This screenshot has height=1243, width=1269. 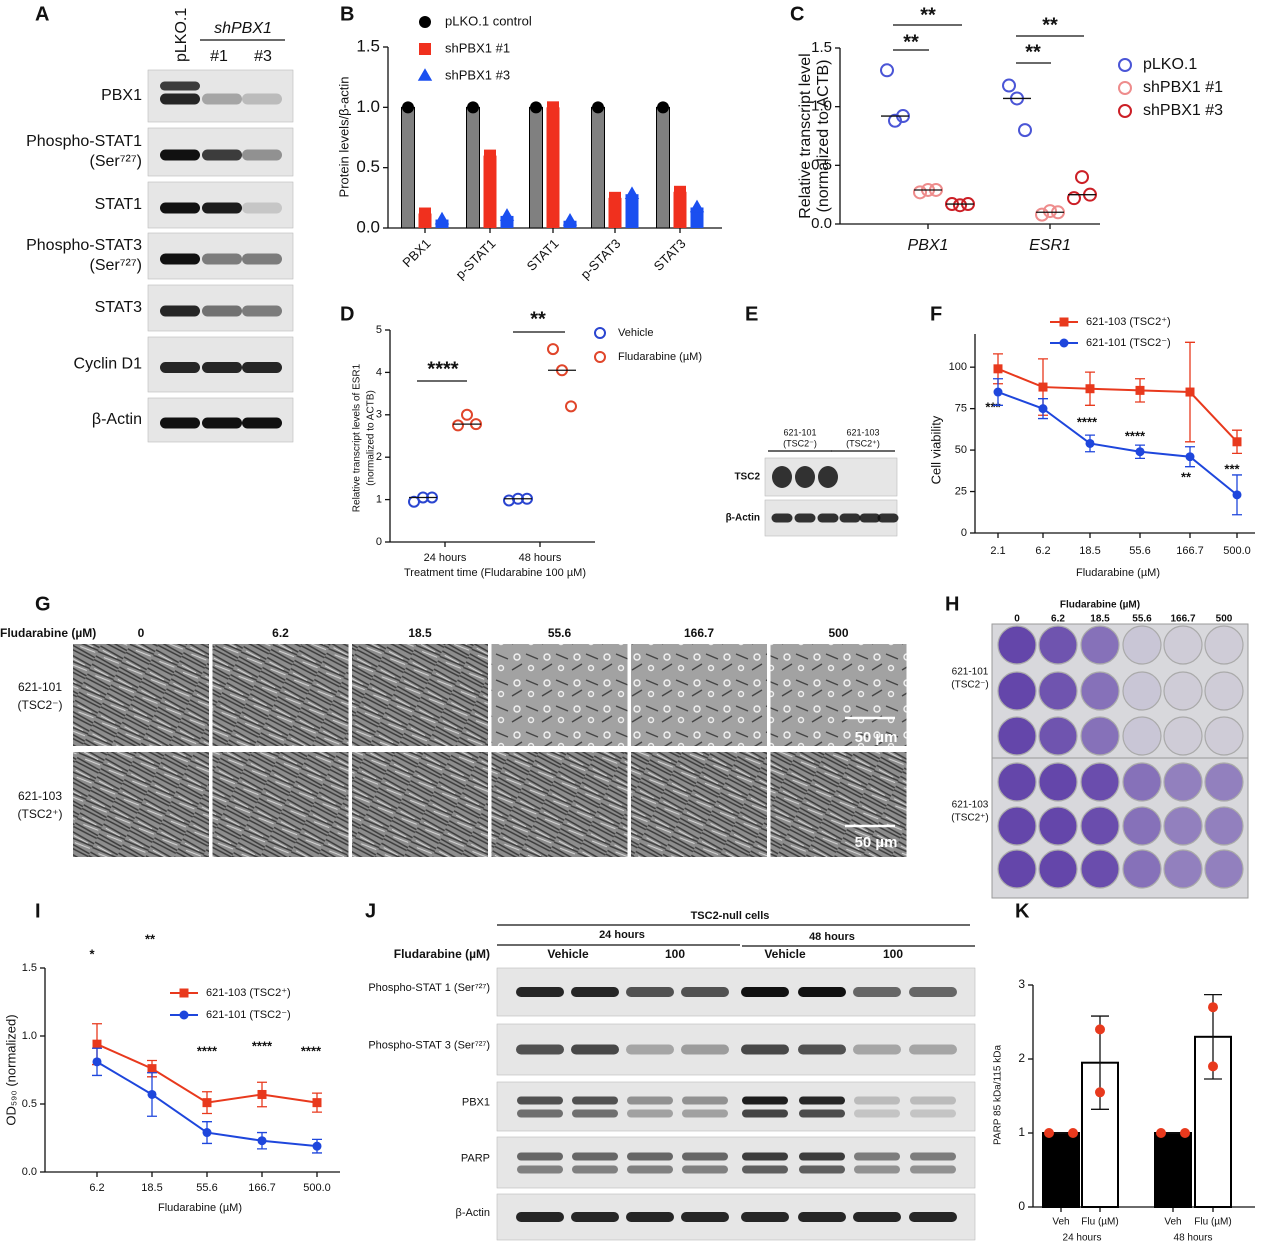 I want to click on group-label: shPBX1, so click(x=243, y=28).